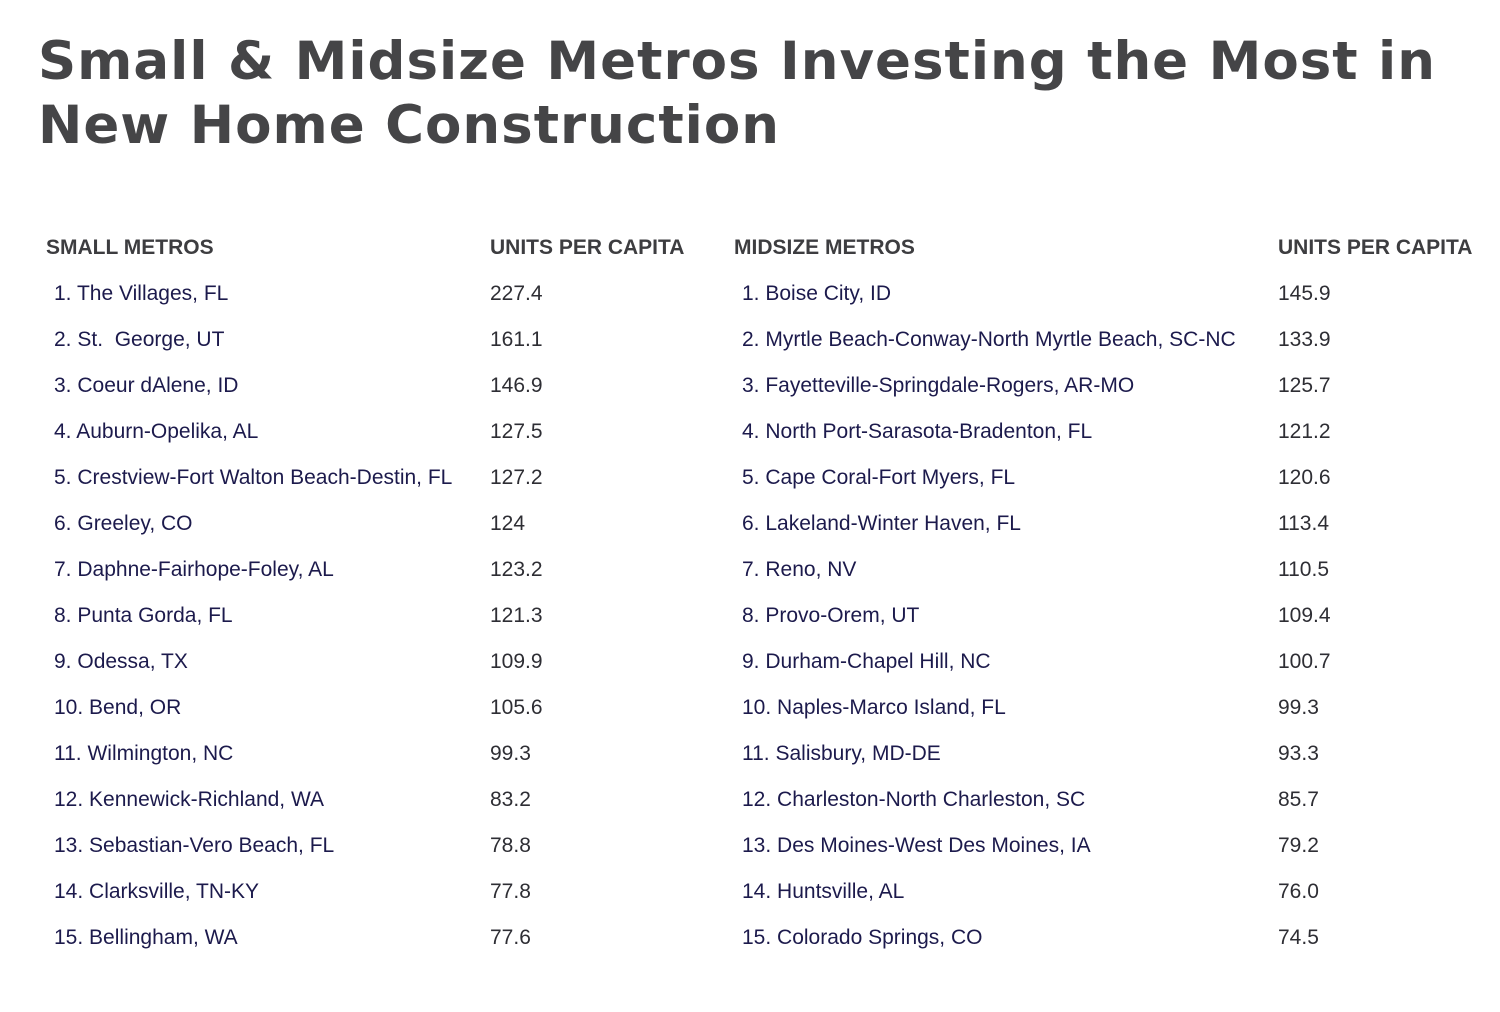 The image size is (1500, 1012). What do you see at coordinates (751, 293) in the screenshot?
I see `rank-number: 1.` at bounding box center [751, 293].